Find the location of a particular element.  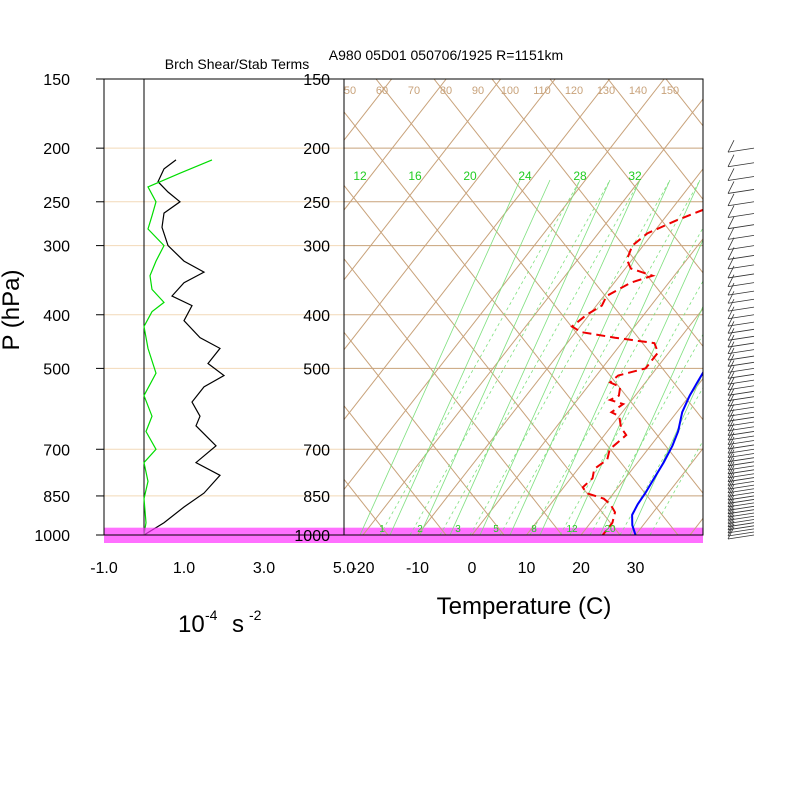

mixing-ratio-label: 20 is located at coordinates (470, 176).